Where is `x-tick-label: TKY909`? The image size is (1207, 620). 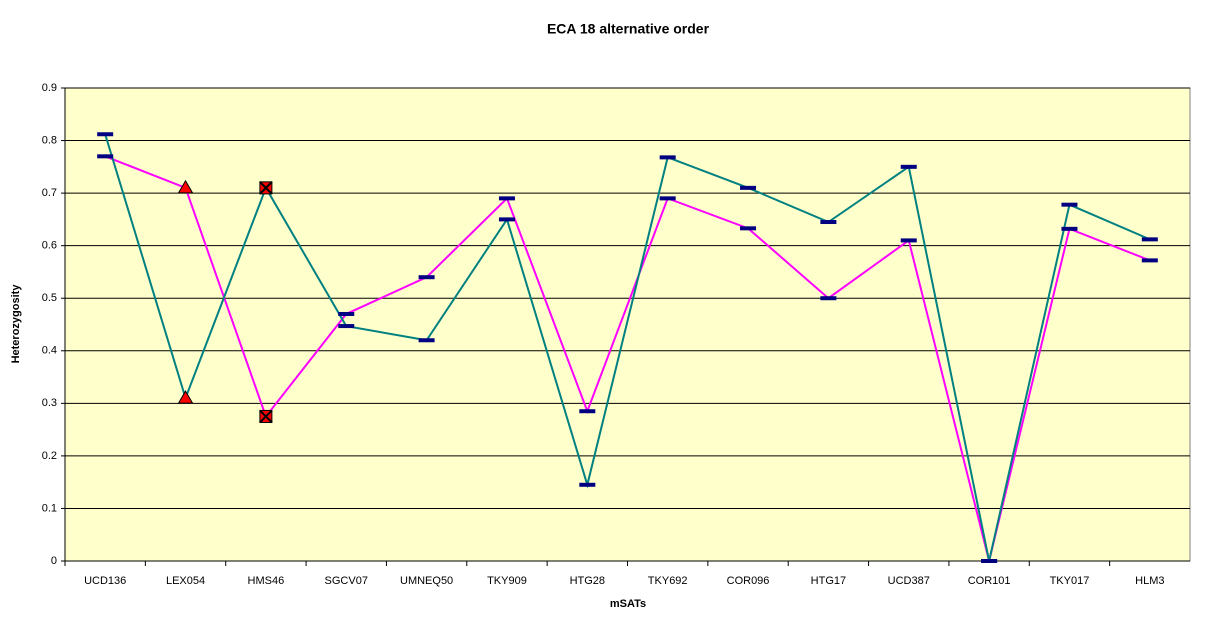 x-tick-label: TKY909 is located at coordinates (507, 581).